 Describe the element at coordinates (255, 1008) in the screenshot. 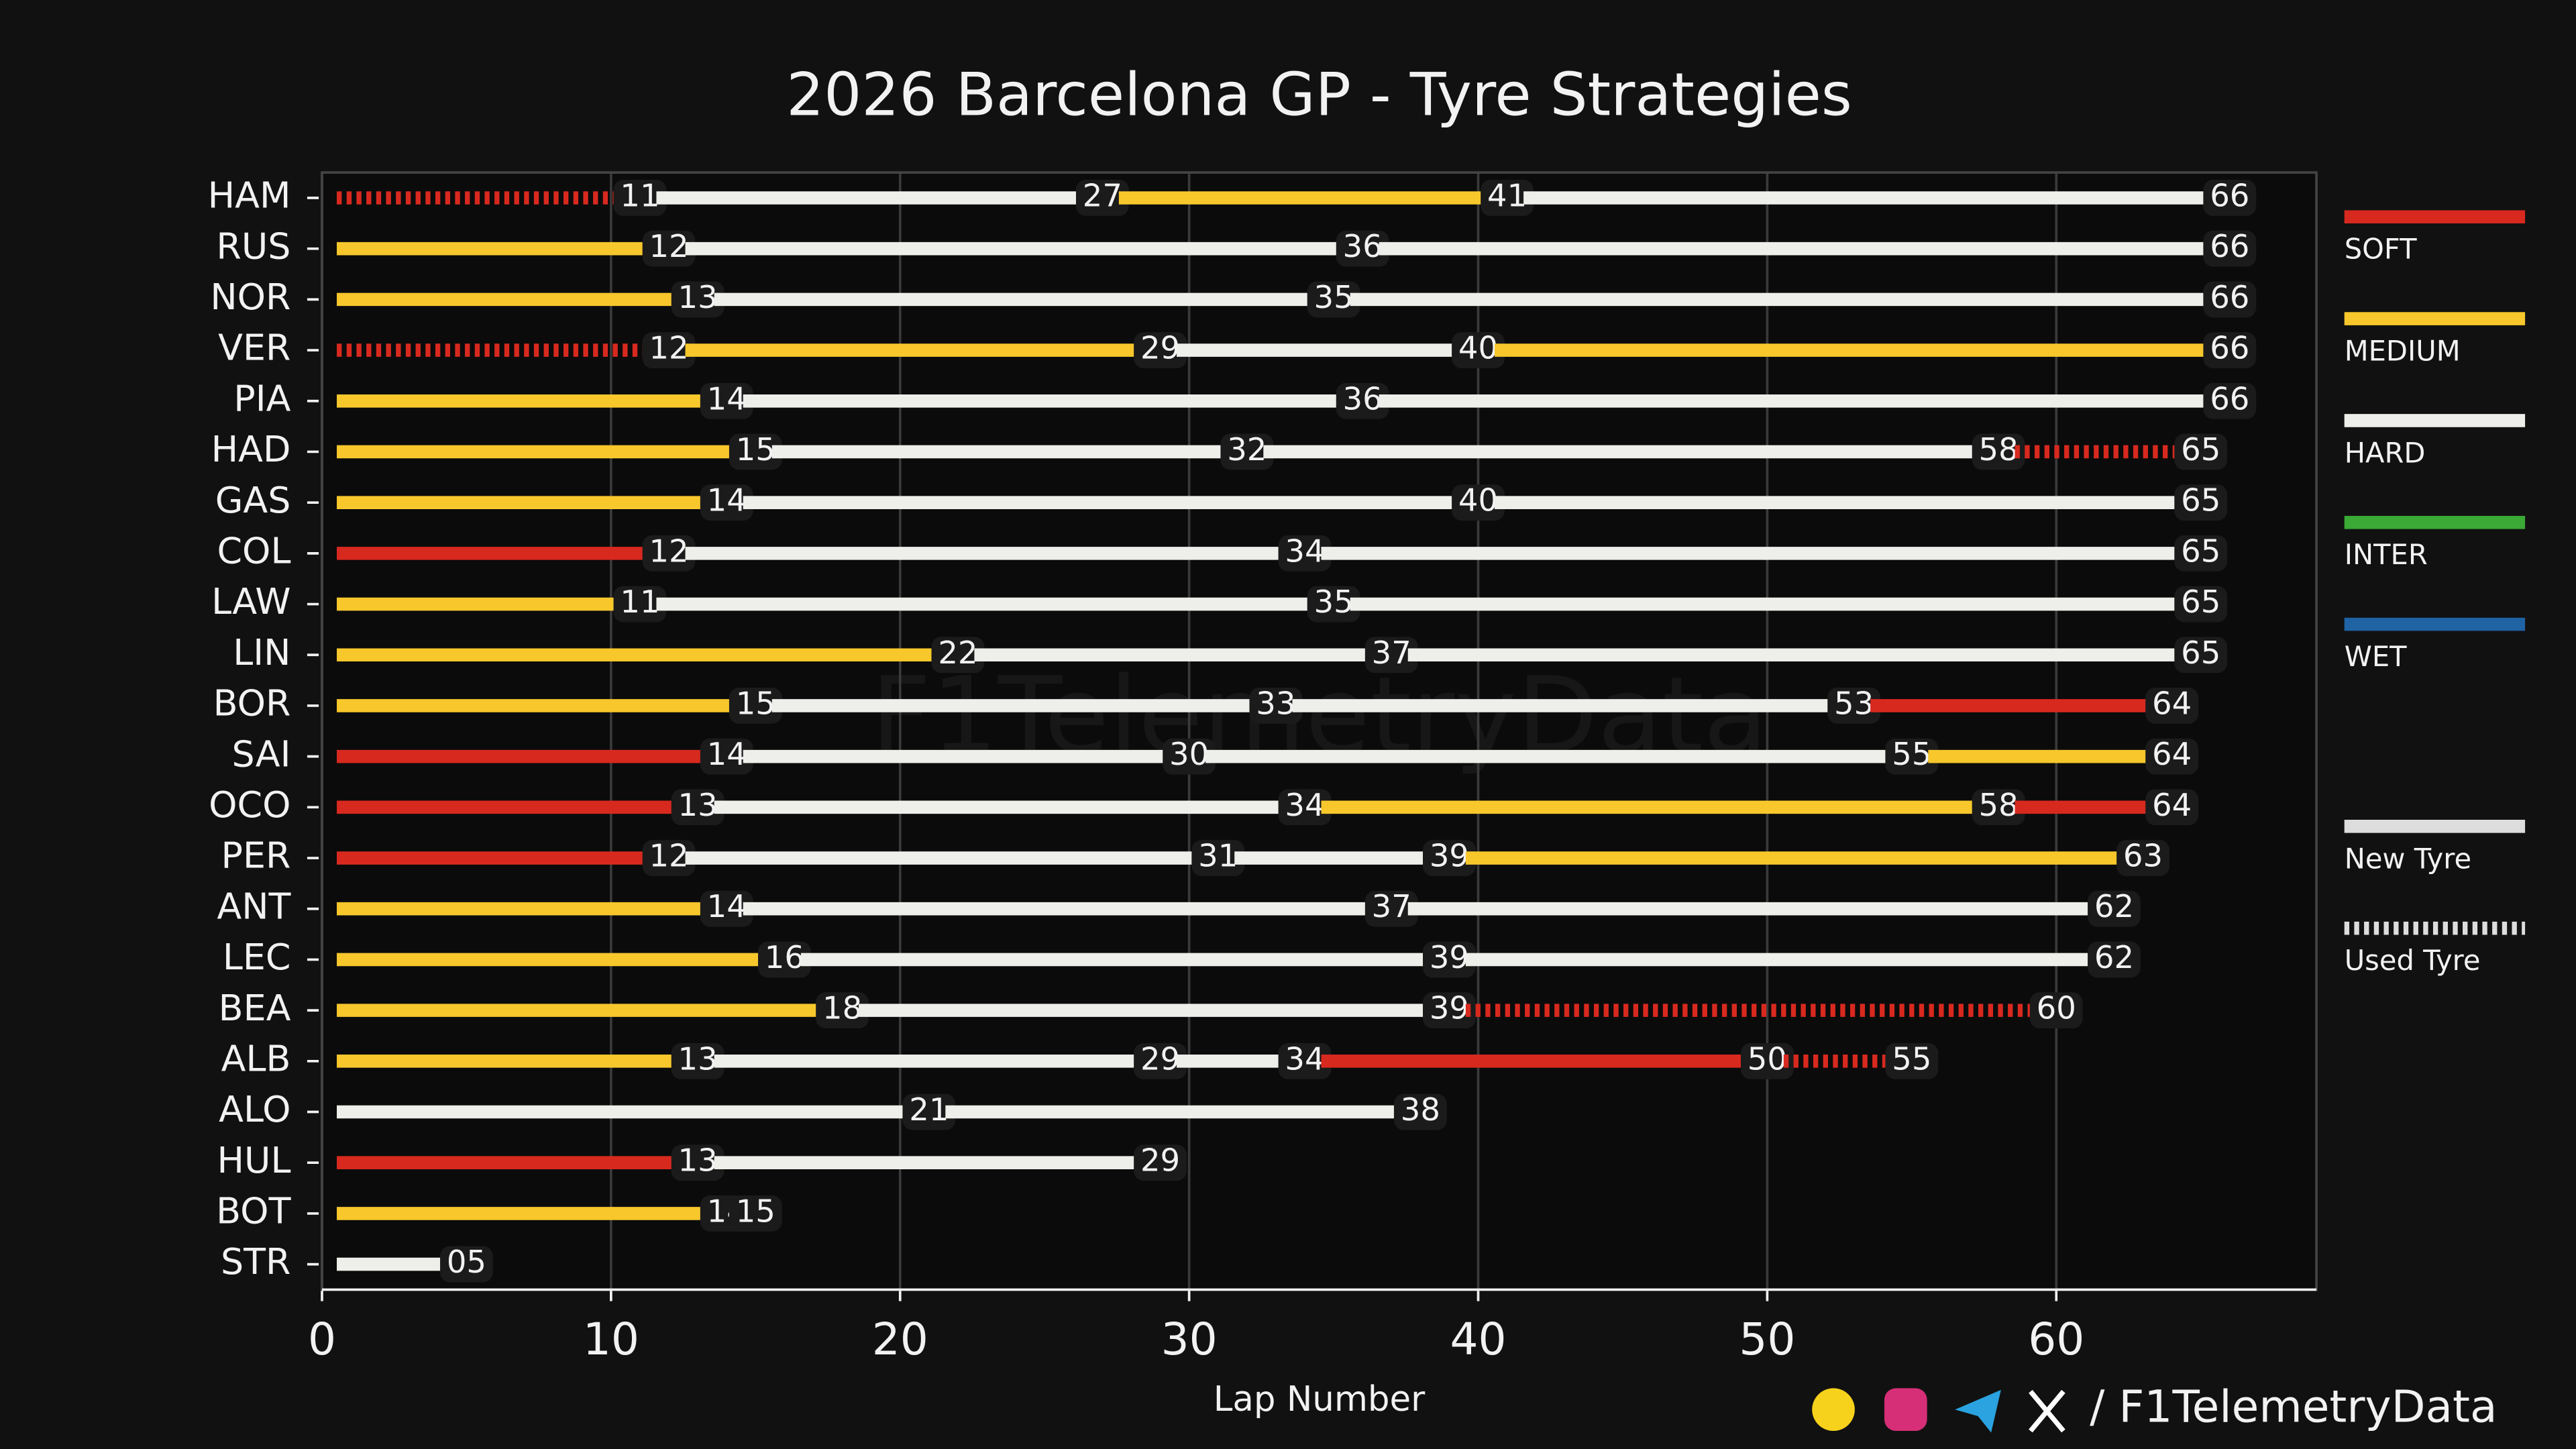

I see `y-tick-label: BEA` at that location.